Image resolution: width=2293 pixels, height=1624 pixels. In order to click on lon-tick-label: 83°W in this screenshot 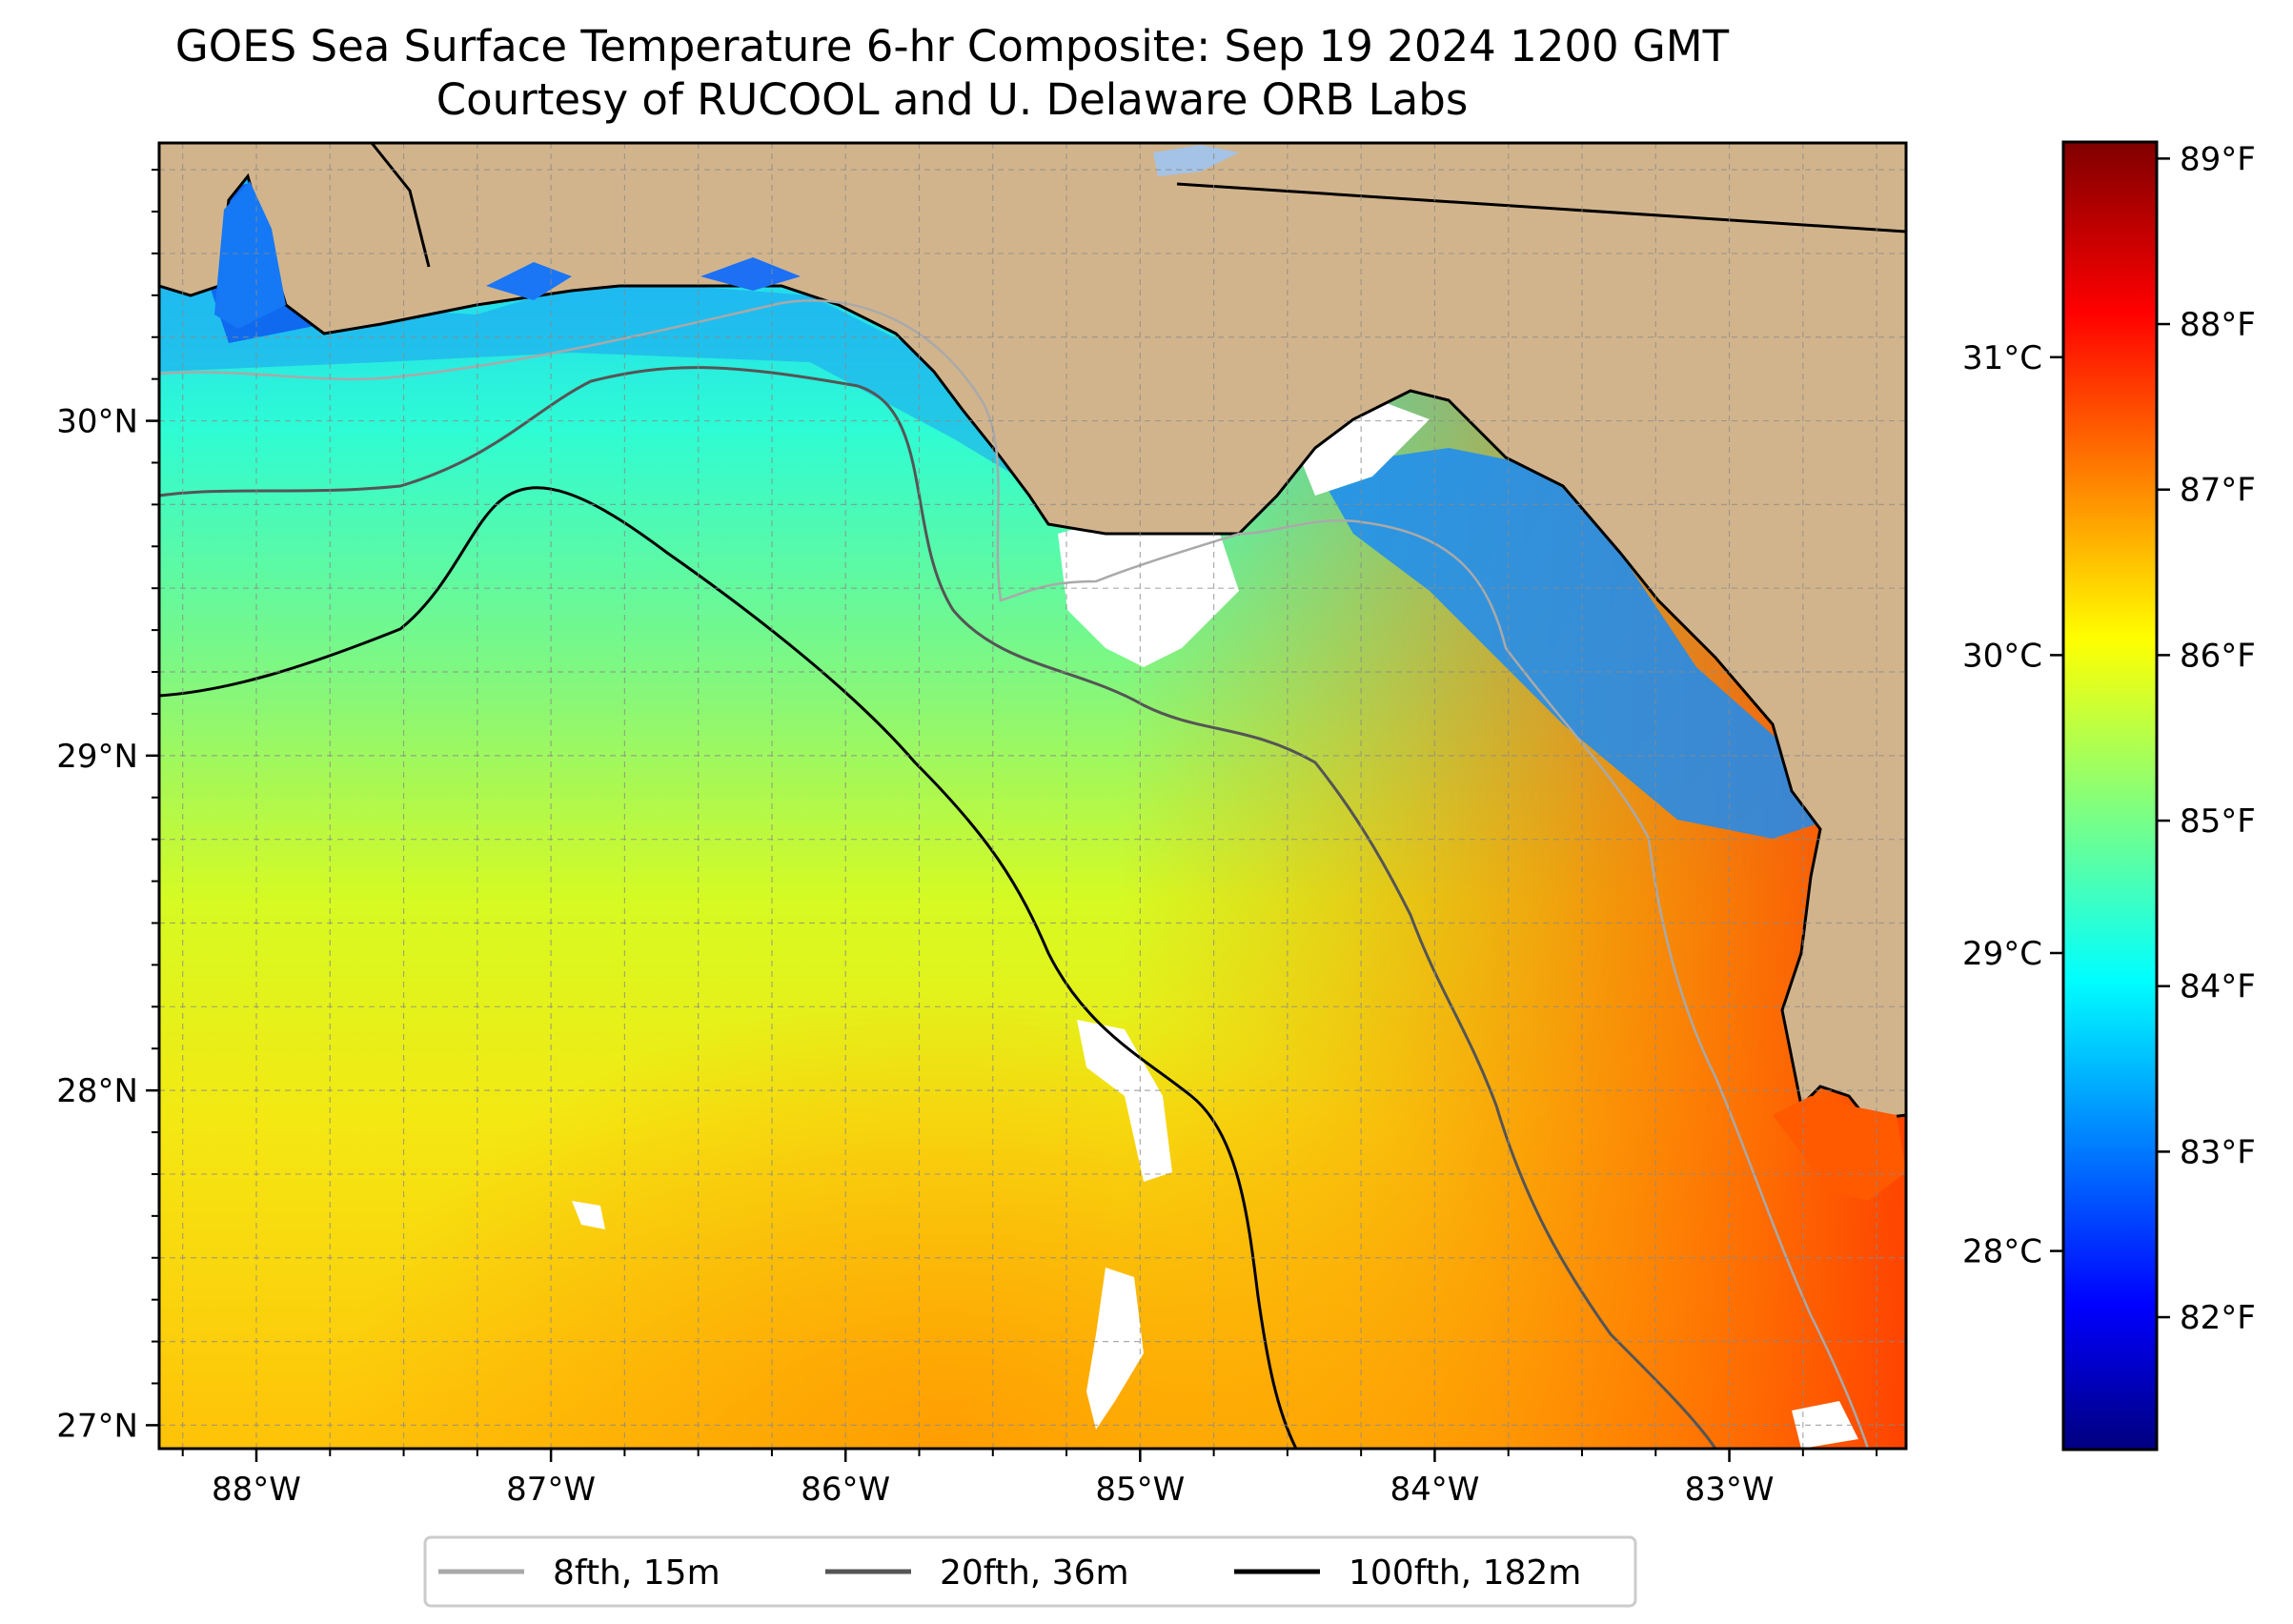, I will do `click(1730, 1490)`.